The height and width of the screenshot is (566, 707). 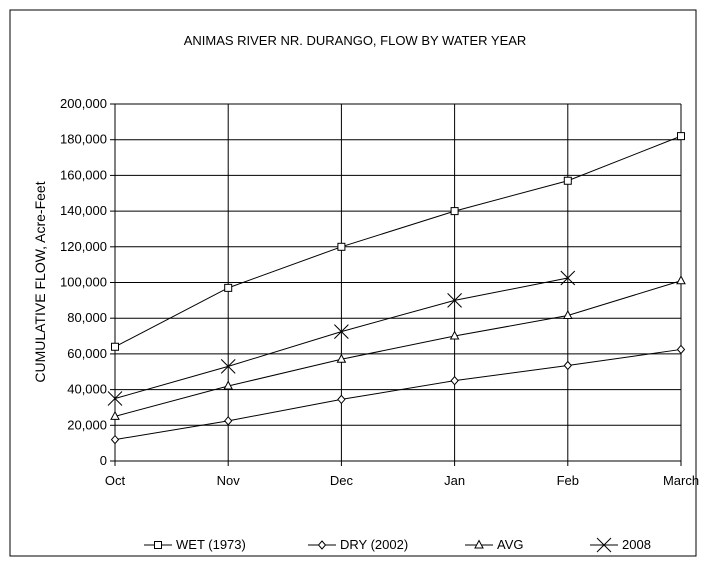 What do you see at coordinates (568, 480) in the screenshot?
I see `x-tick-label: Feb` at bounding box center [568, 480].